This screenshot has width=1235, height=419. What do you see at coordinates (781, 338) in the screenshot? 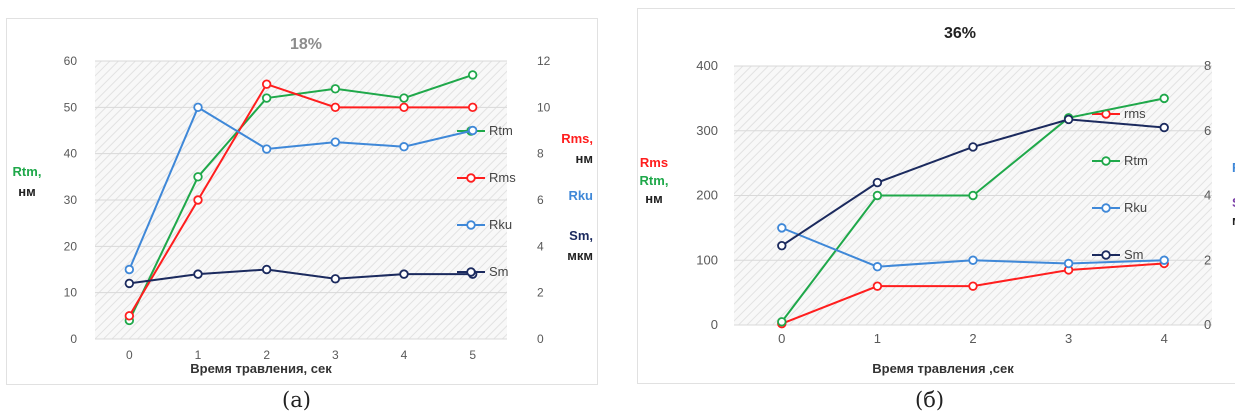
I see `x-tick-label: 0` at bounding box center [781, 338].